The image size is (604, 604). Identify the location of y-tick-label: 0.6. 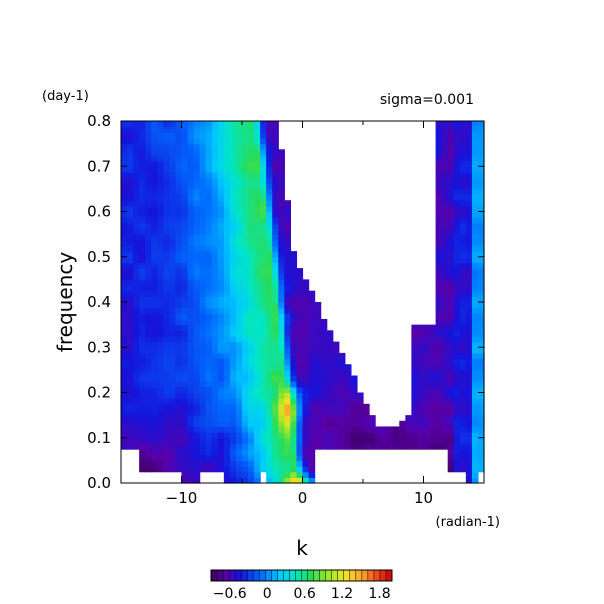
(99, 212).